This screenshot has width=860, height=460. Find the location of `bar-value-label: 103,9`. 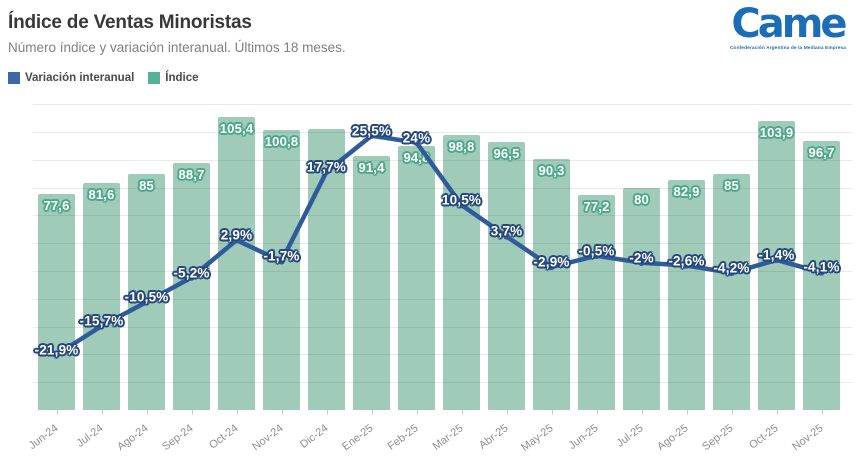

bar-value-label: 103,9 is located at coordinates (776, 133).